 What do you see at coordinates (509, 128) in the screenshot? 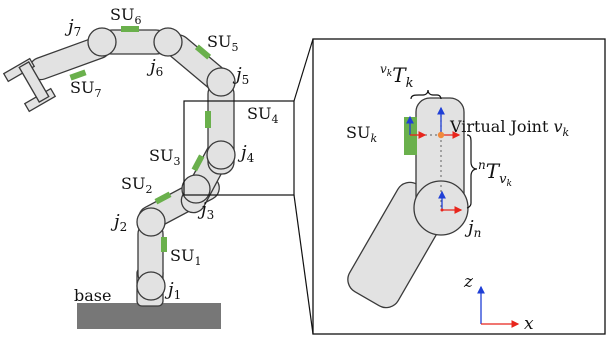
I see `virtual-joint-label: Virtual Joint vk` at bounding box center [509, 128].